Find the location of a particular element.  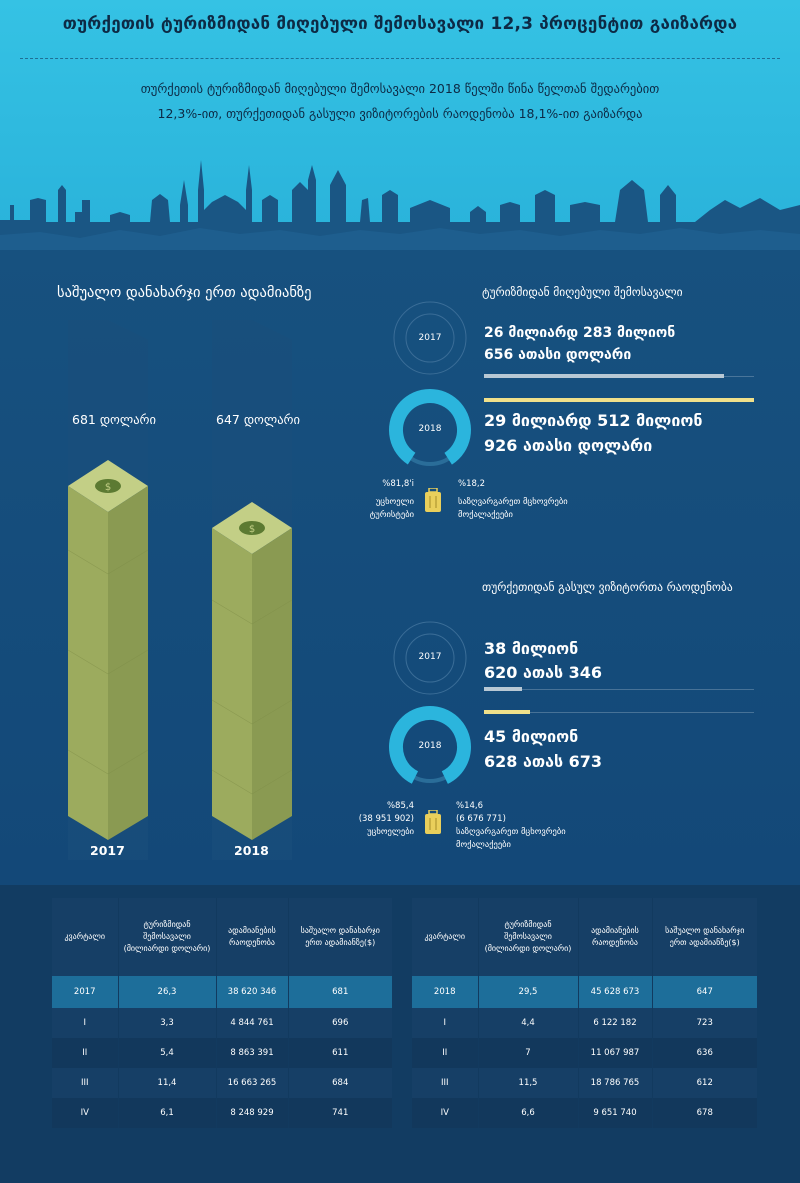

cell: 6 122 182 is located at coordinates (615, 1023).